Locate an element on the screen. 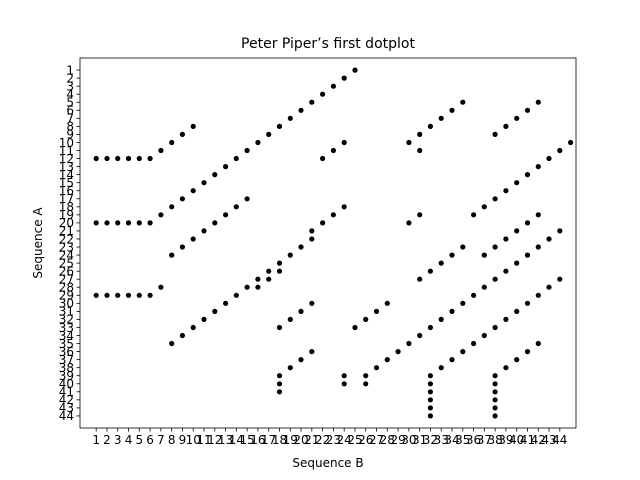  x-tick-label-36: 36 is located at coordinates (473, 440).